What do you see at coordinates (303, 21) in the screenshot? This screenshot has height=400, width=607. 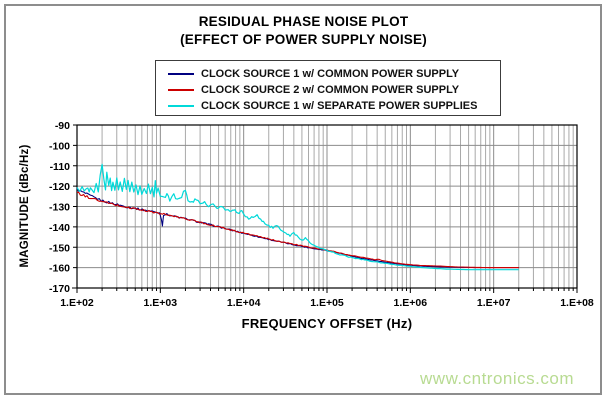 I see `chart-title-line1: RESIDUAL PHASE NOISE PLOT` at bounding box center [303, 21].